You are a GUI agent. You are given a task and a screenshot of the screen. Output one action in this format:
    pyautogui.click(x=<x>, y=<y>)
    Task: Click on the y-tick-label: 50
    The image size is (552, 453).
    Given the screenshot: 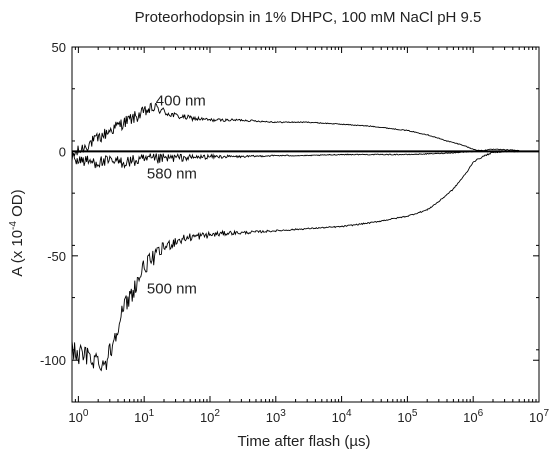 What is the action you would take?
    pyautogui.click(x=59, y=47)
    